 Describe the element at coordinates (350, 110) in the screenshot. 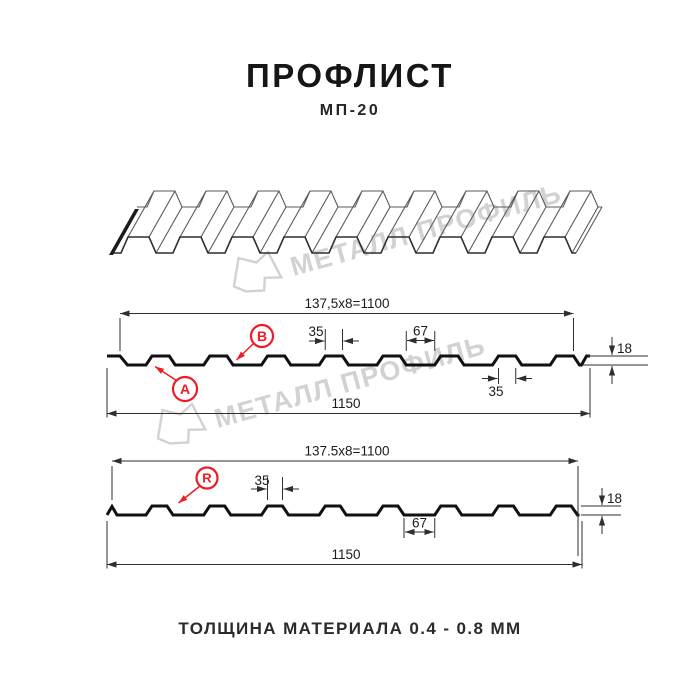

I see `profile-model-subtitle: МП-20` at that location.